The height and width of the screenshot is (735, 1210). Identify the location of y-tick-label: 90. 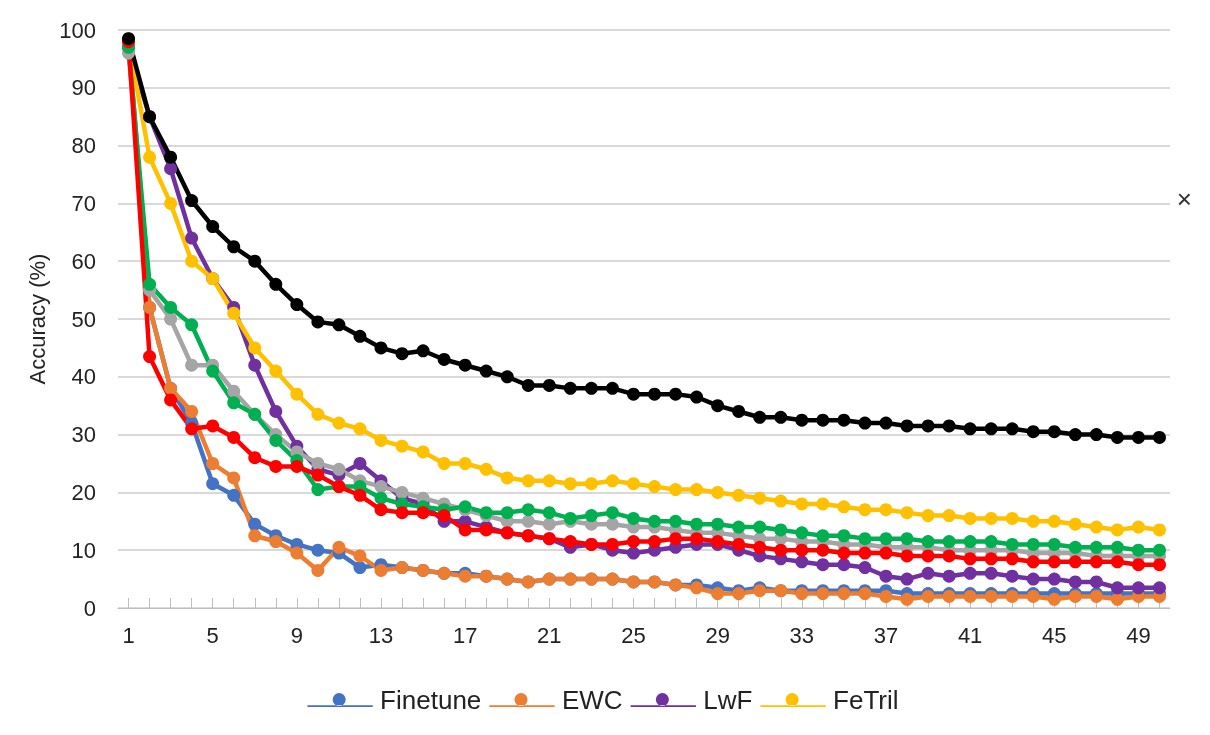
(83, 88).